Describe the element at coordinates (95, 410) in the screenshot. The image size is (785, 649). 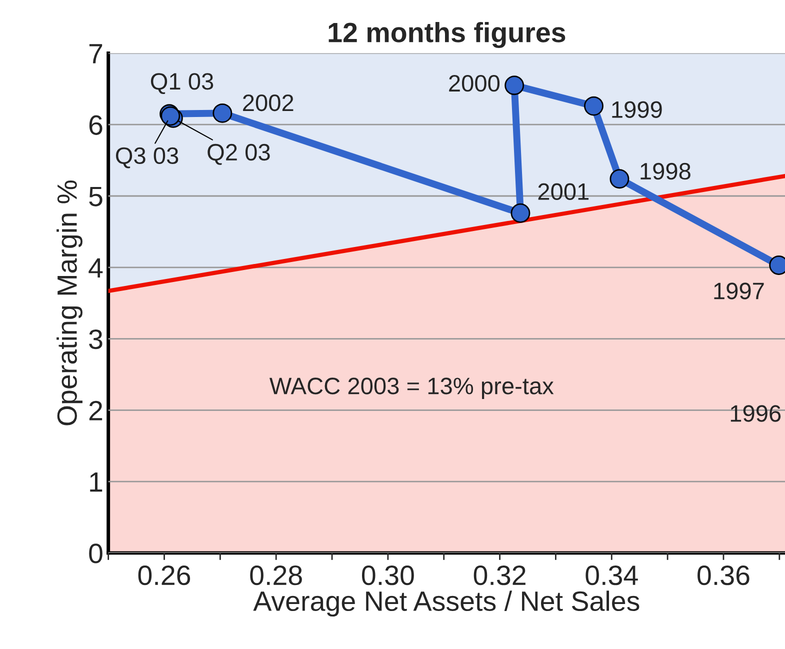
I see `y-tick-label: 2` at that location.